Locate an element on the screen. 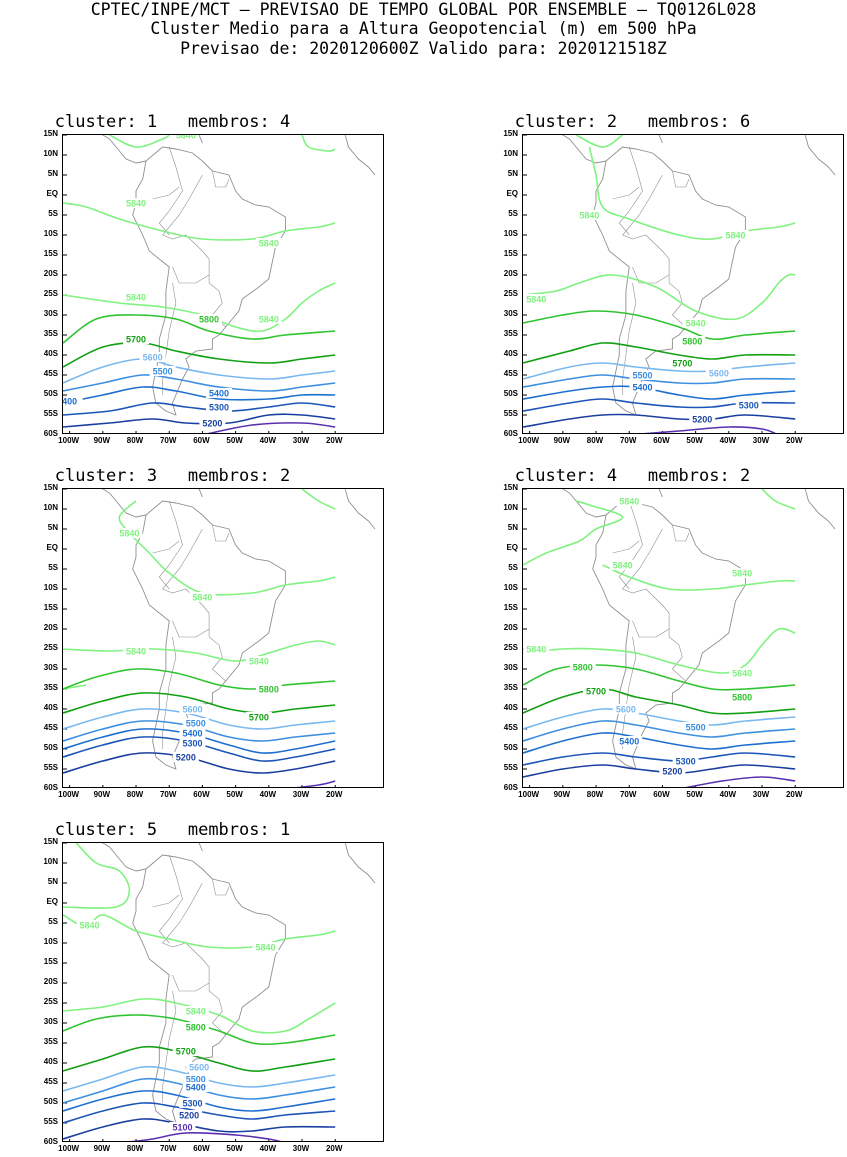  lat-tick-label: 60S is located at coordinates (50, 433).